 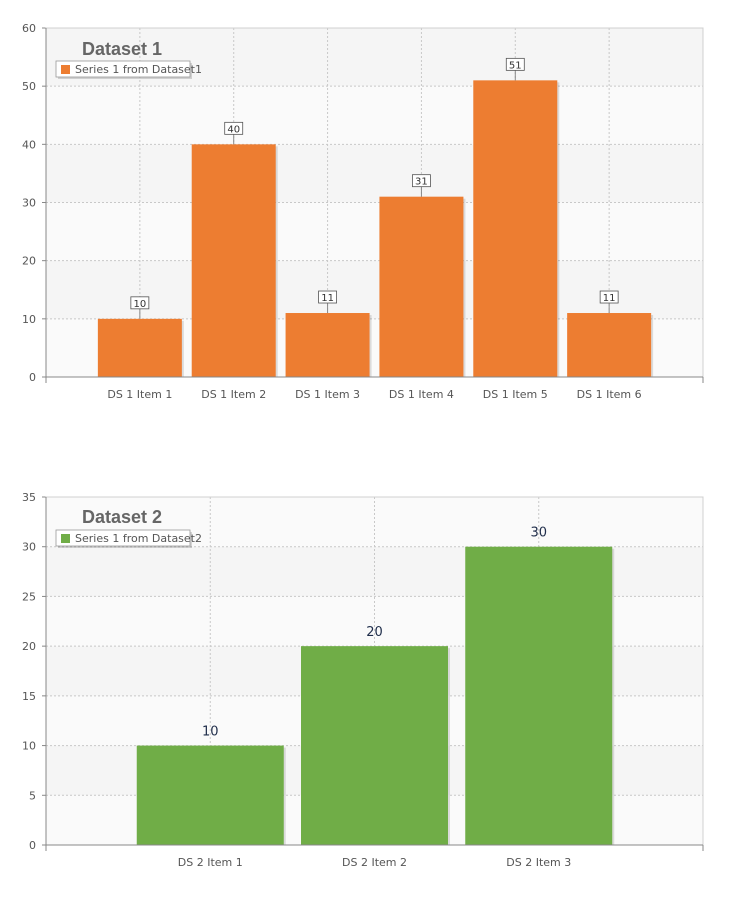 I want to click on x-tick-label: DS 1 Item 3, so click(x=327, y=394).